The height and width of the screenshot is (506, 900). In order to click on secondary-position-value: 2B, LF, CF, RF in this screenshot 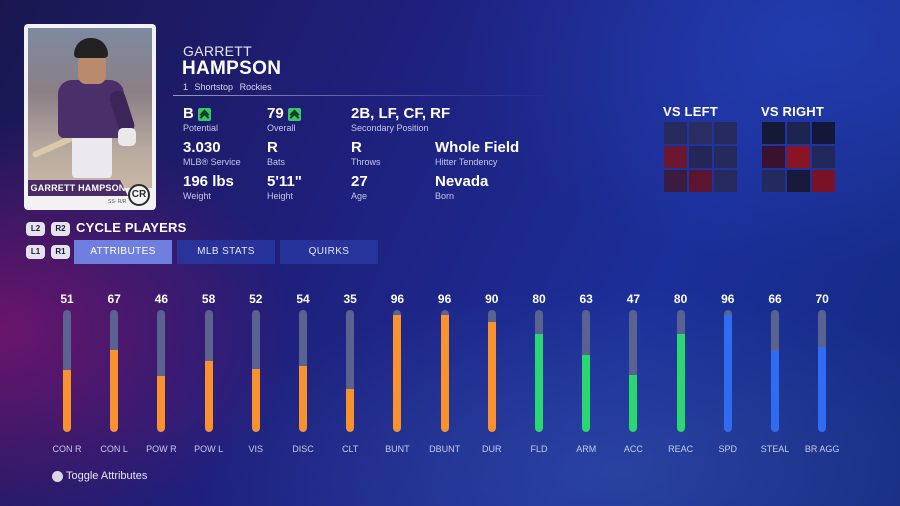, I will do `click(401, 113)`.